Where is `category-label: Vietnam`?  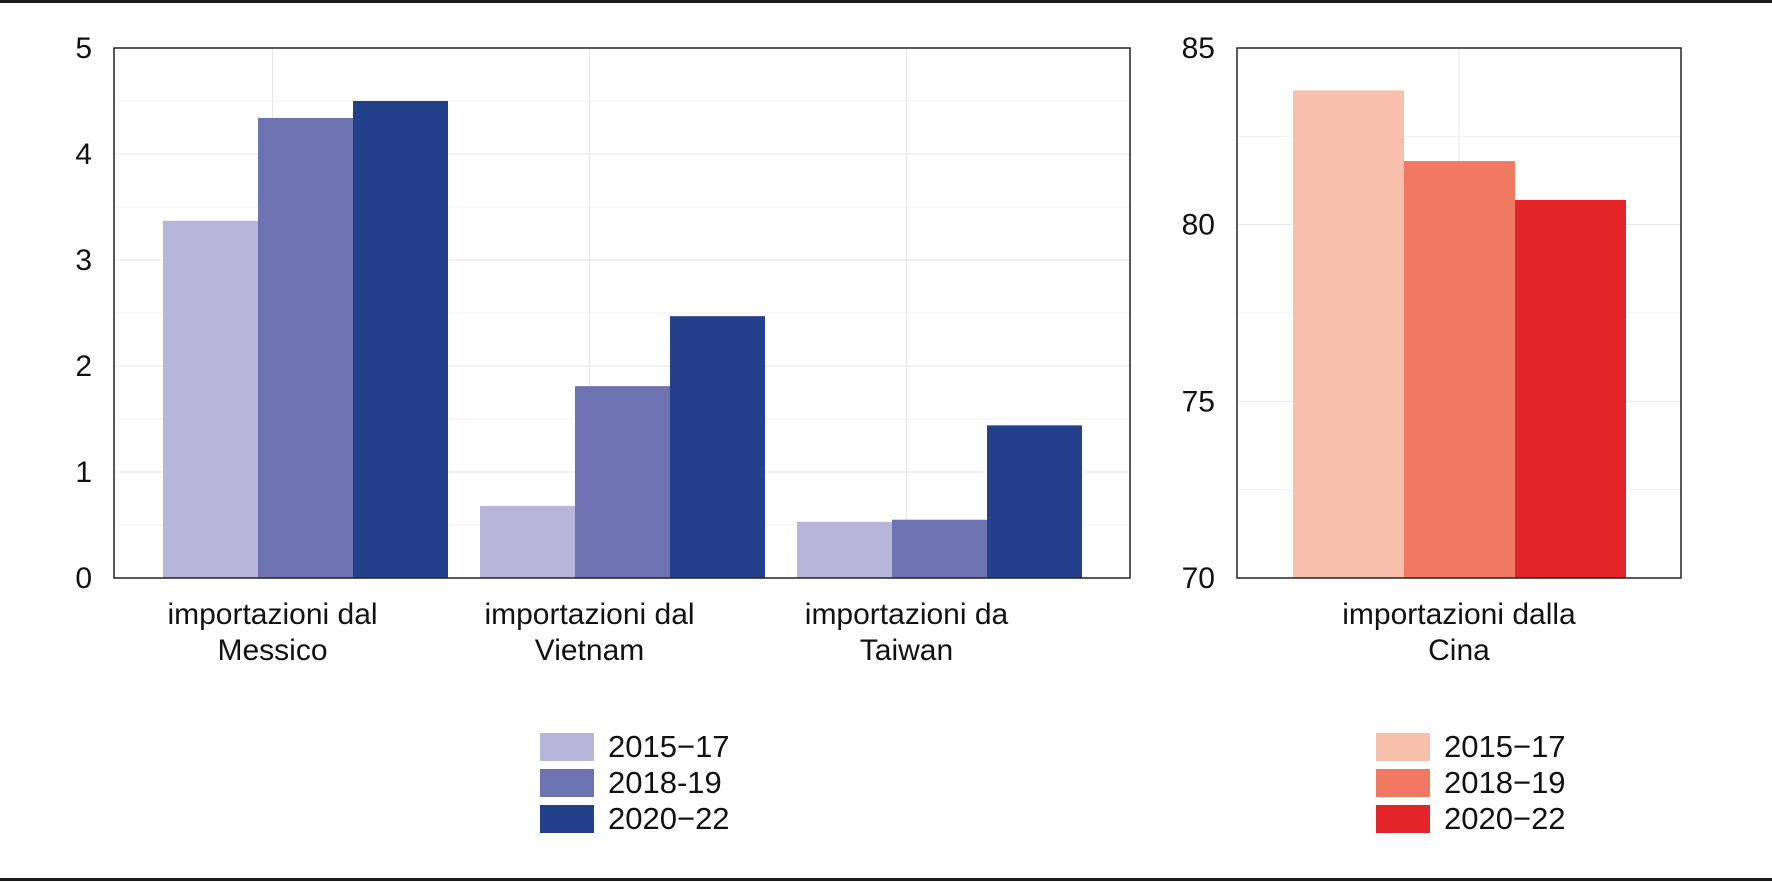
category-label: Vietnam is located at coordinates (590, 650).